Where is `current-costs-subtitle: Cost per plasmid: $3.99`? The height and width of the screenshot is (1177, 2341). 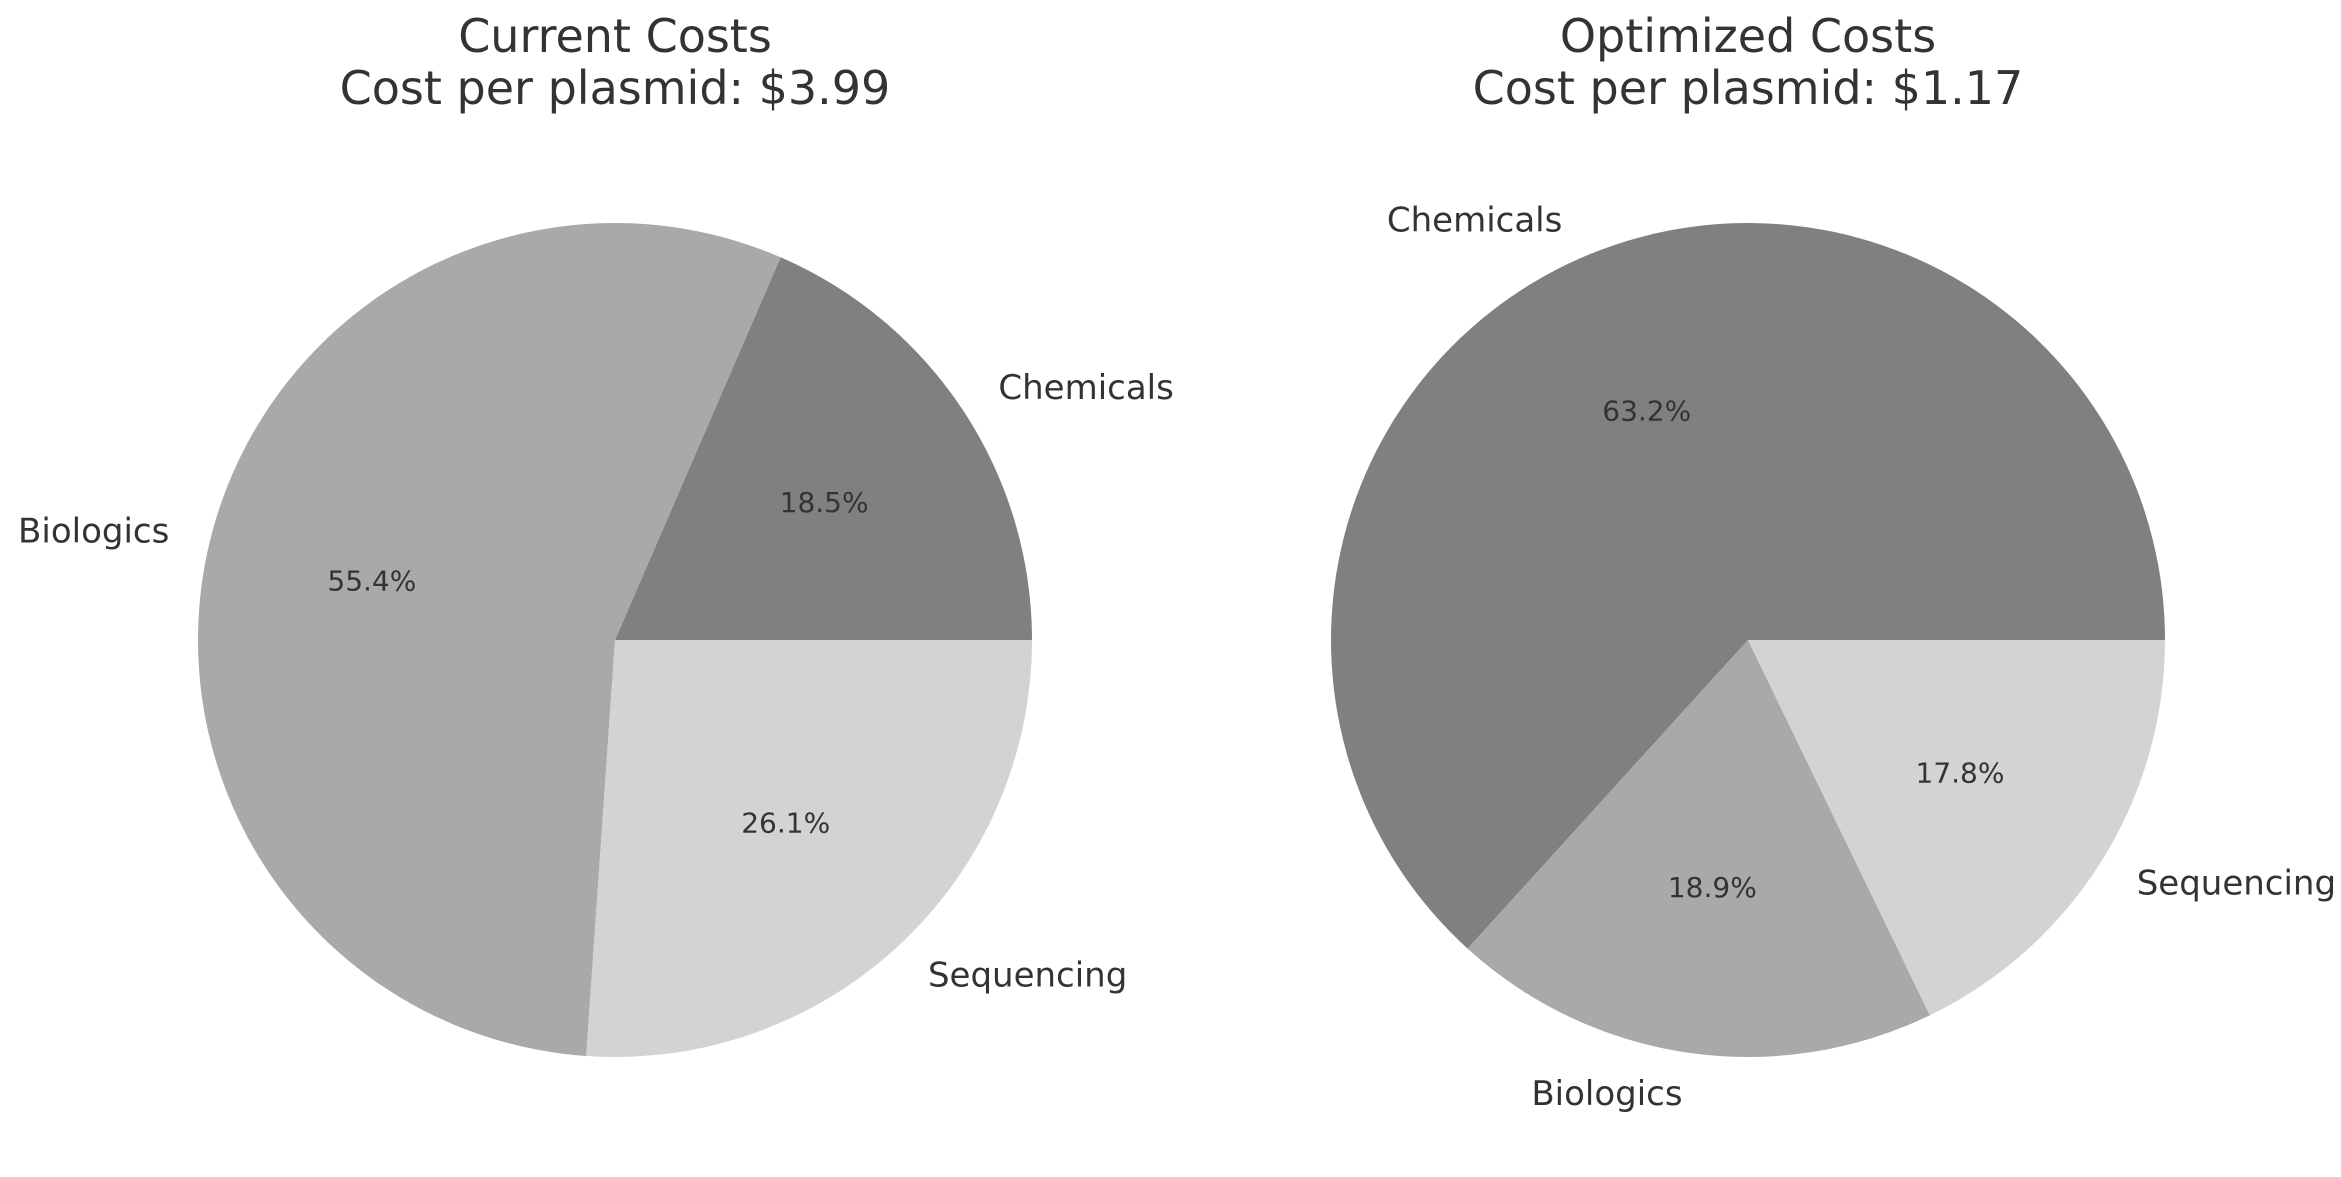
current-costs-subtitle: Cost per plasmid: $3.99 is located at coordinates (615, 88).